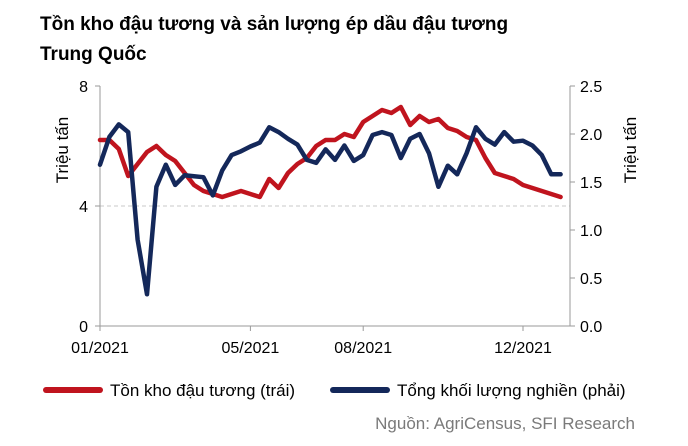 This screenshot has height=446, width=688. What do you see at coordinates (586, 207) in the screenshot?
I see `right-axis-ticks: 0.0 0.5 1.0 1.5 2.0 2.5` at bounding box center [586, 207].